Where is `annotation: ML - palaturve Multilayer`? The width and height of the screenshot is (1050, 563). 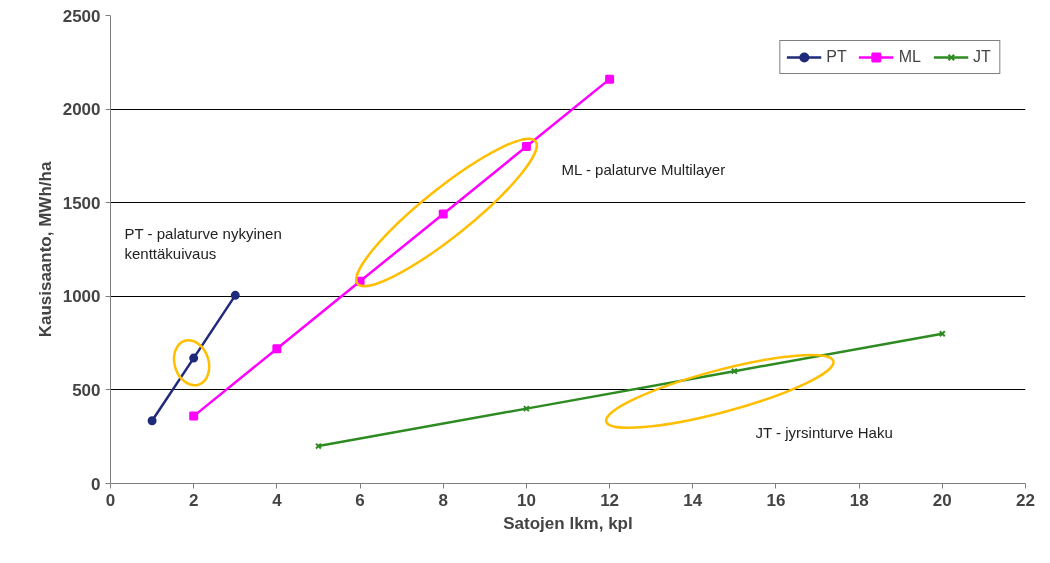
annotation: ML - palaturve Multilayer is located at coordinates (643, 169).